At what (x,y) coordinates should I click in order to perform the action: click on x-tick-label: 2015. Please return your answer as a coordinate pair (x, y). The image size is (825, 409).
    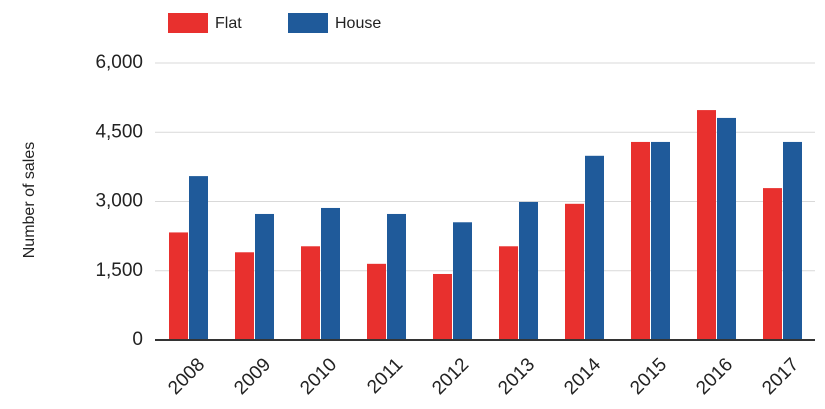
    Looking at the image, I should click on (648, 376).